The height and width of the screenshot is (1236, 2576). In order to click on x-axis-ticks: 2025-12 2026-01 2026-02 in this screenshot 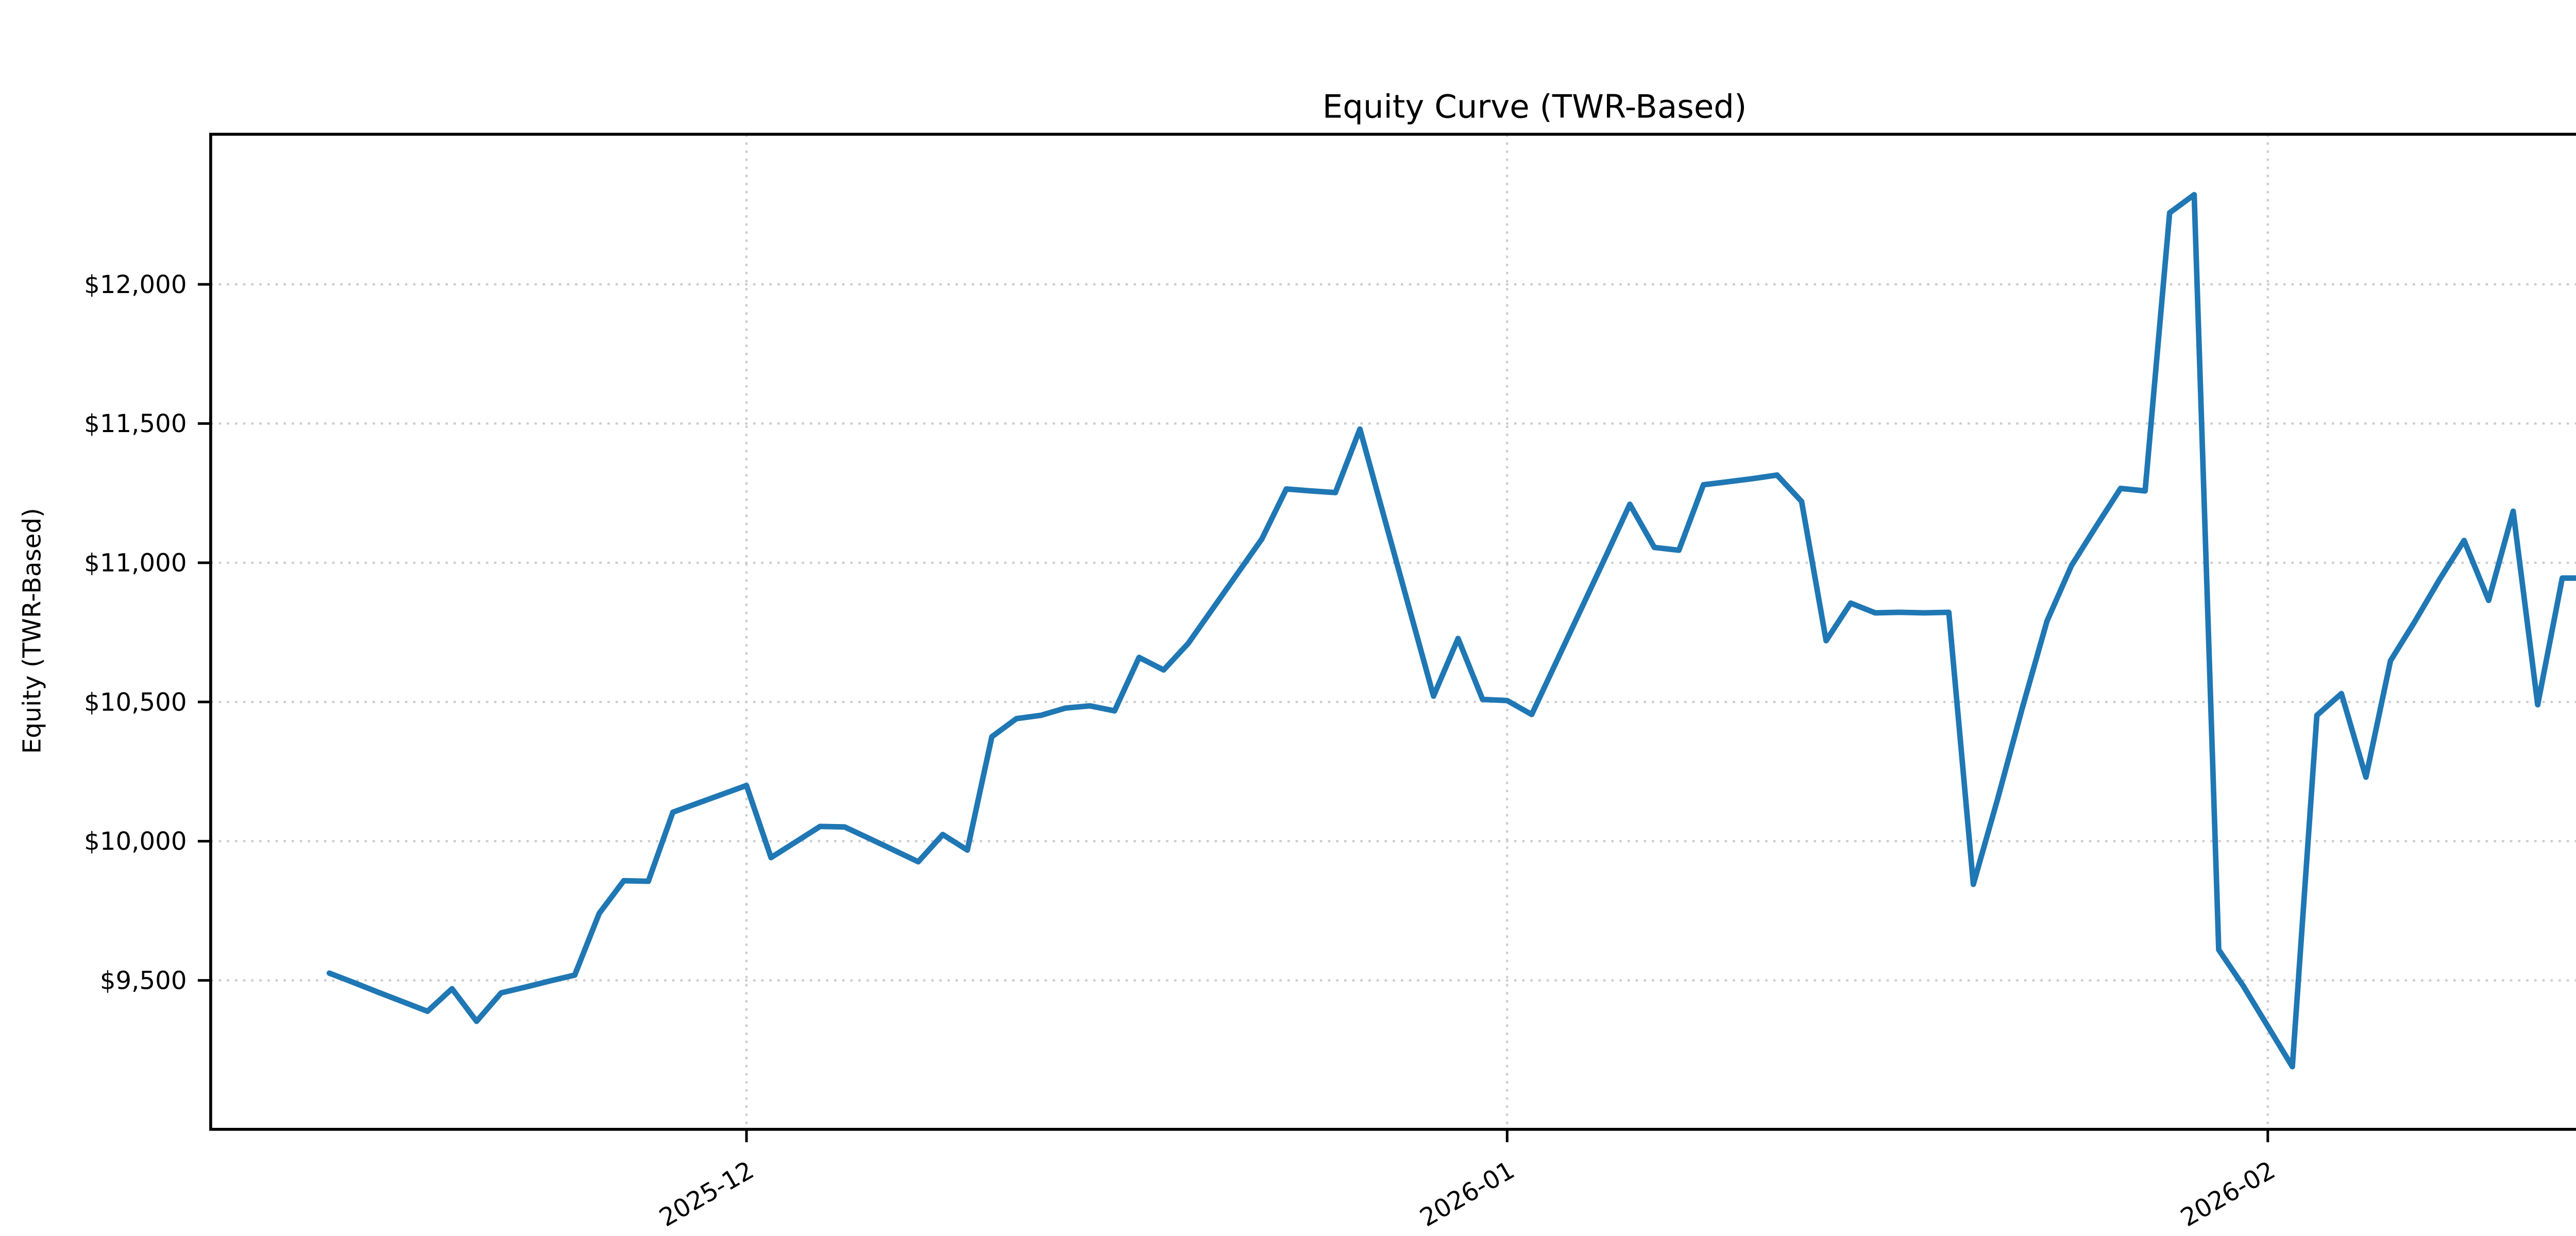, I will do `click(1467, 1180)`.